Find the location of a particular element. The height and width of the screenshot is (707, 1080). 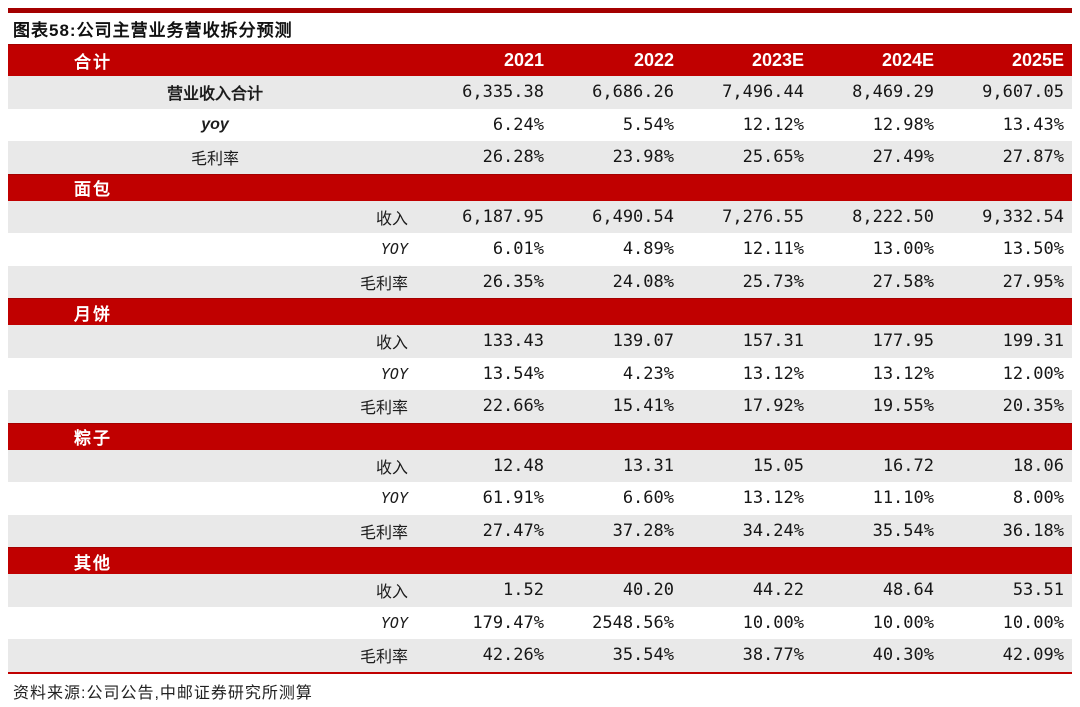

cell-value: 12.98% is located at coordinates (903, 124).